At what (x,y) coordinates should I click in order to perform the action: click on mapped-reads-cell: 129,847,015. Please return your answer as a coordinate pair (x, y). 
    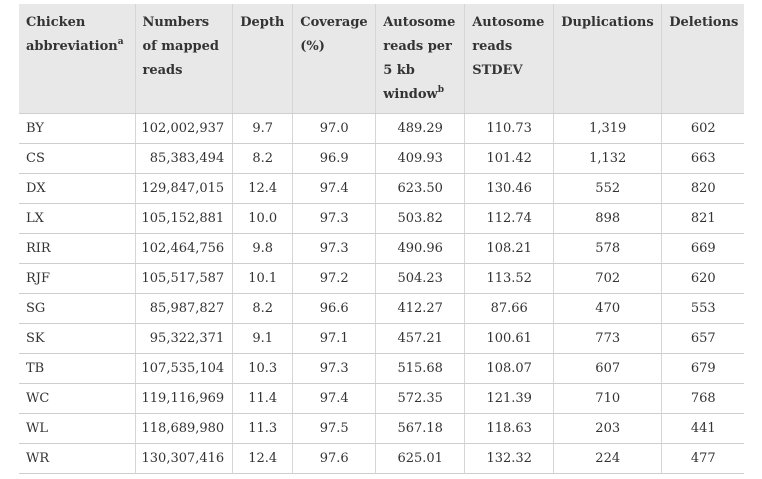
    Looking at the image, I should click on (183, 188).